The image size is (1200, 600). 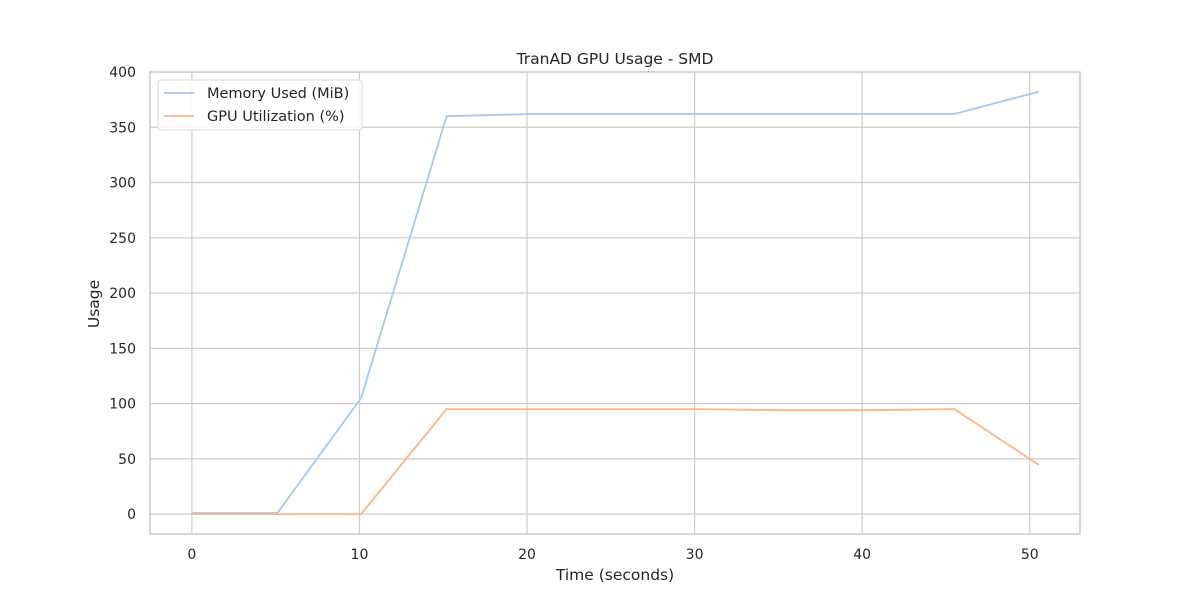 I want to click on y-tick-labels: 0 50 100 150 200 250 300 350 400, so click(x=122, y=294).